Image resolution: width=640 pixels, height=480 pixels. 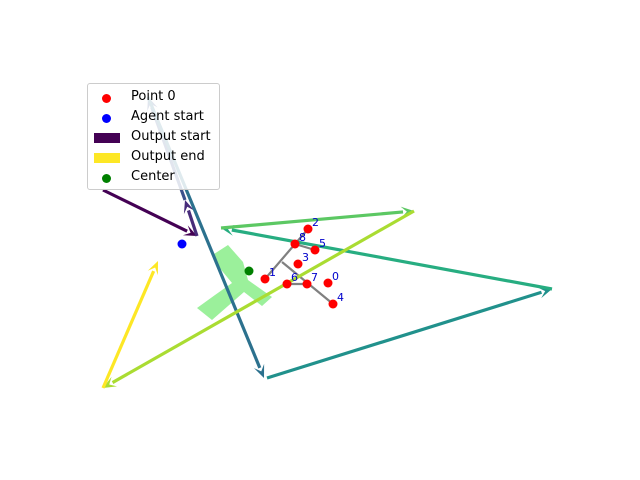 I want to click on highlight-region, so click(x=234, y=282).